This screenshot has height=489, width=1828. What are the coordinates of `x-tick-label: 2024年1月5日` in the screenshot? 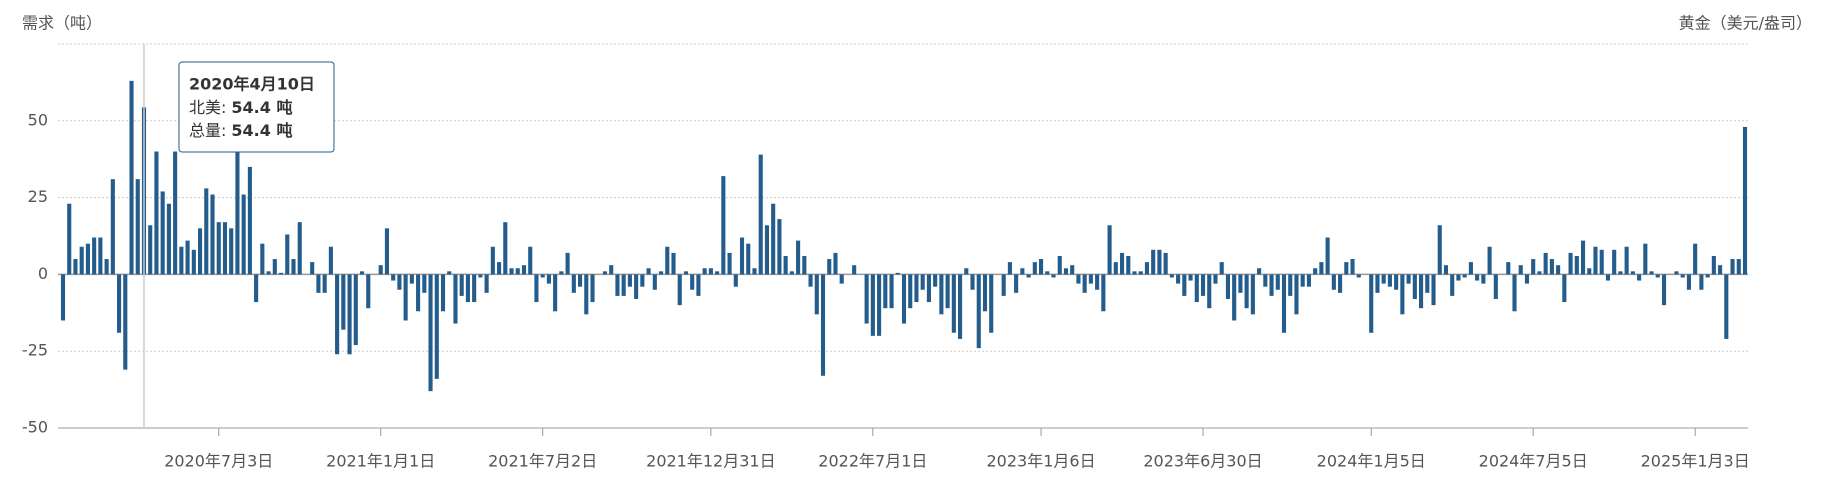 It's located at (1371, 461).